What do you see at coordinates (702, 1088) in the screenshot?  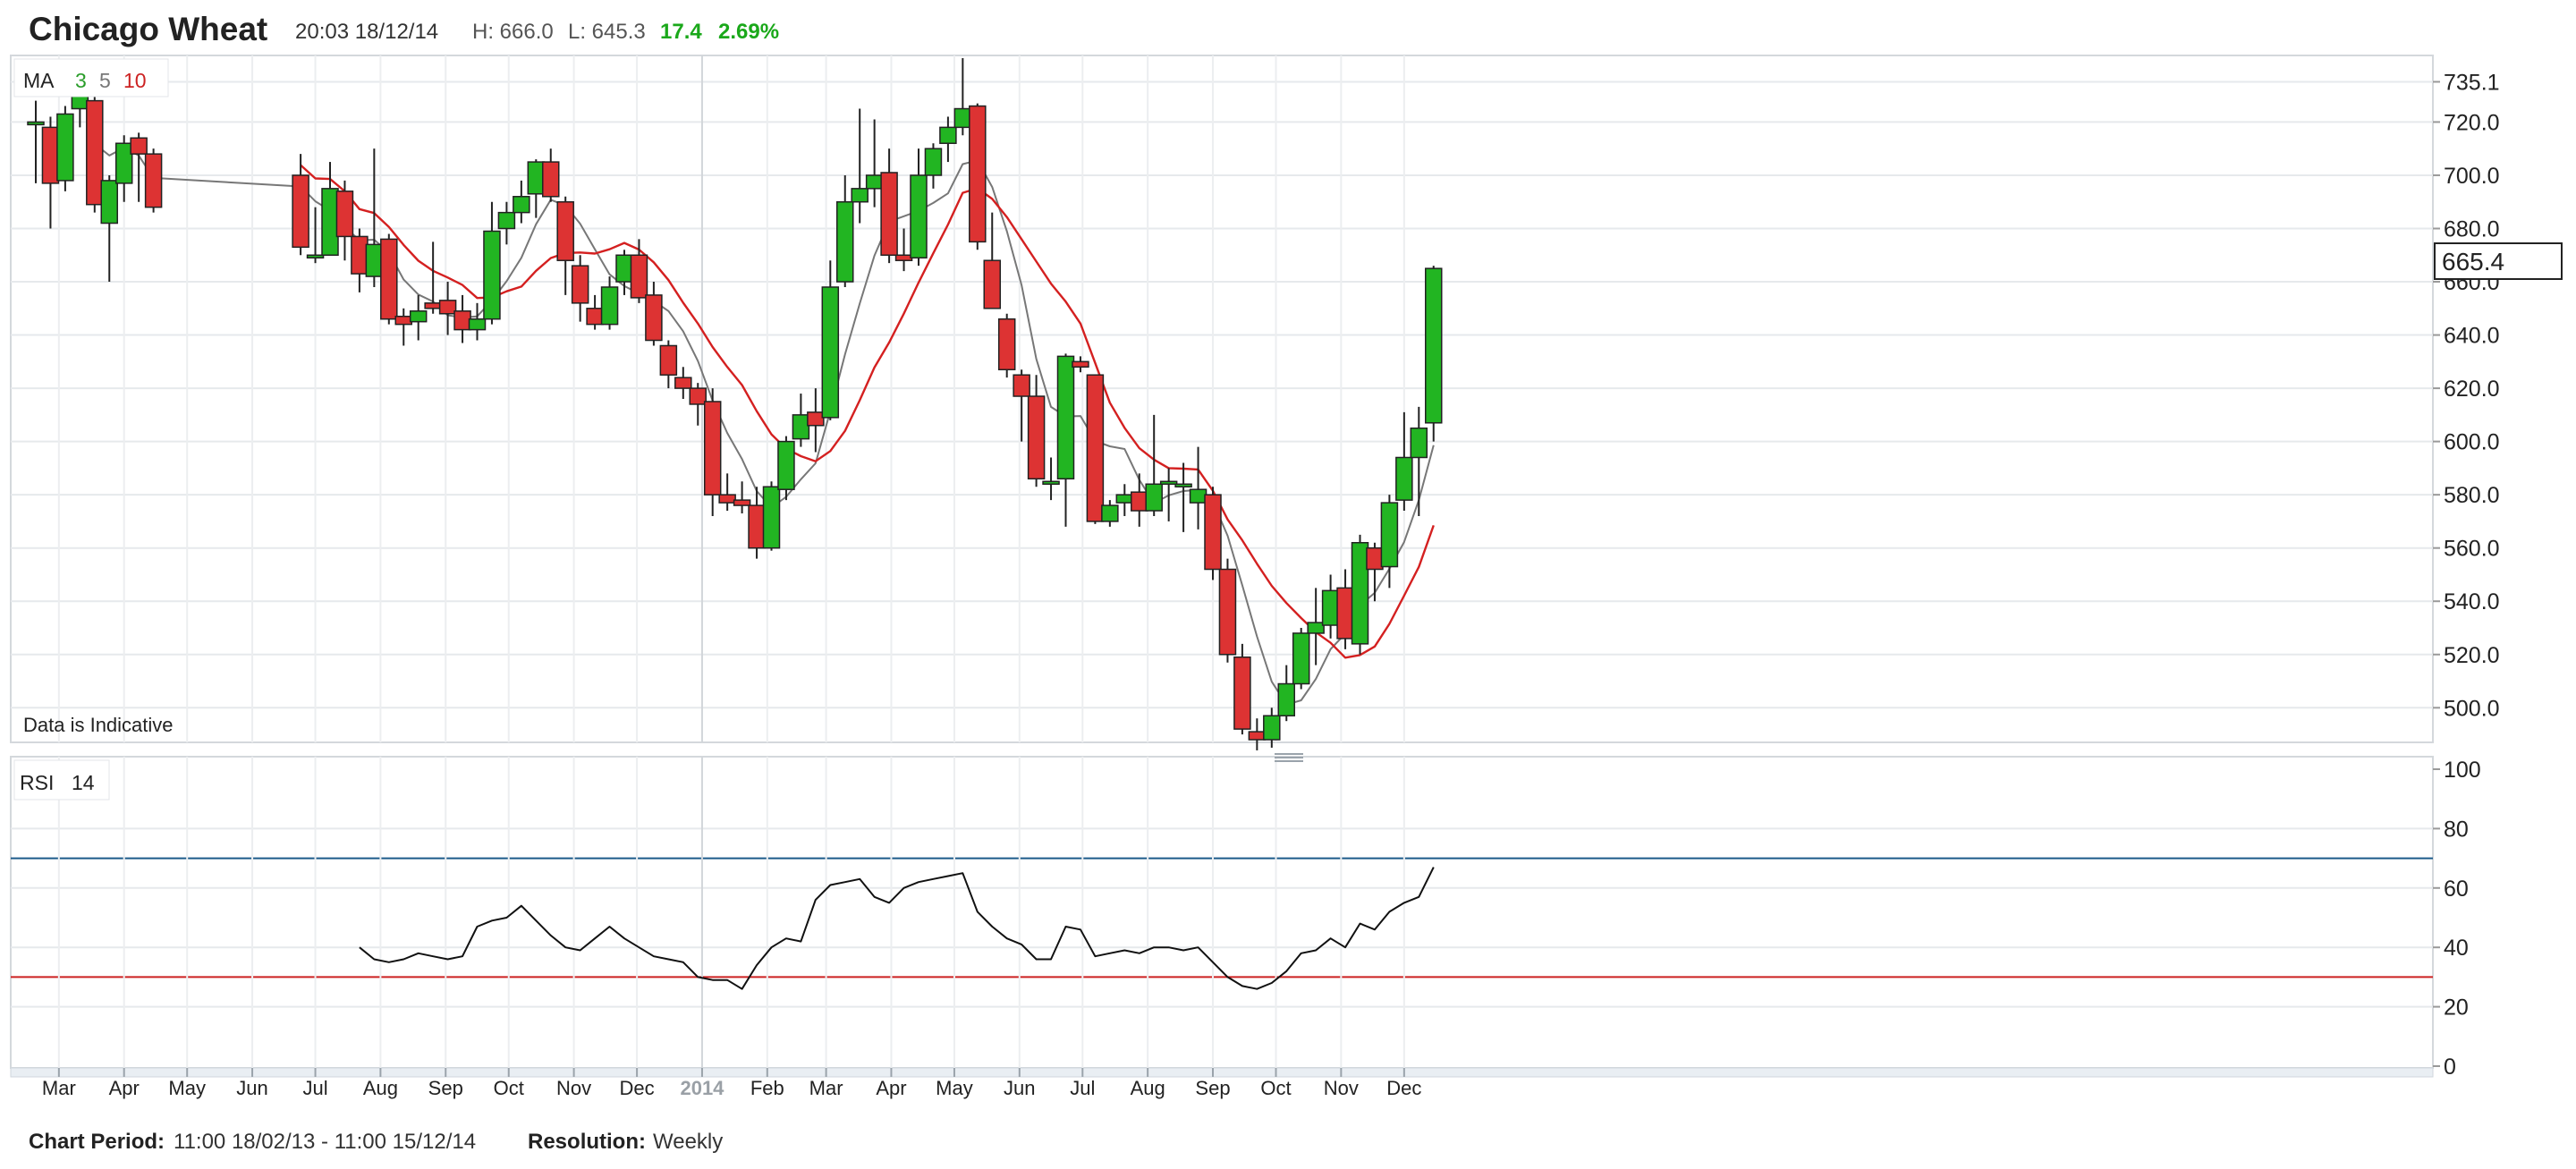 I see `time-tick-label: 2014` at bounding box center [702, 1088].